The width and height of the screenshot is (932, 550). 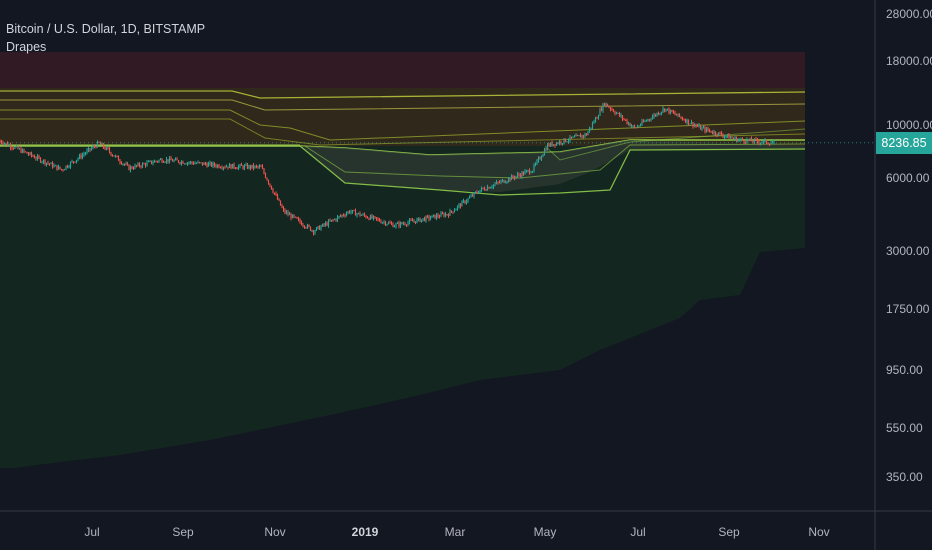 I want to click on symbol-title: Bitcoin / U.S. Dollar, 1D, BITSTAMP, so click(x=106, y=29).